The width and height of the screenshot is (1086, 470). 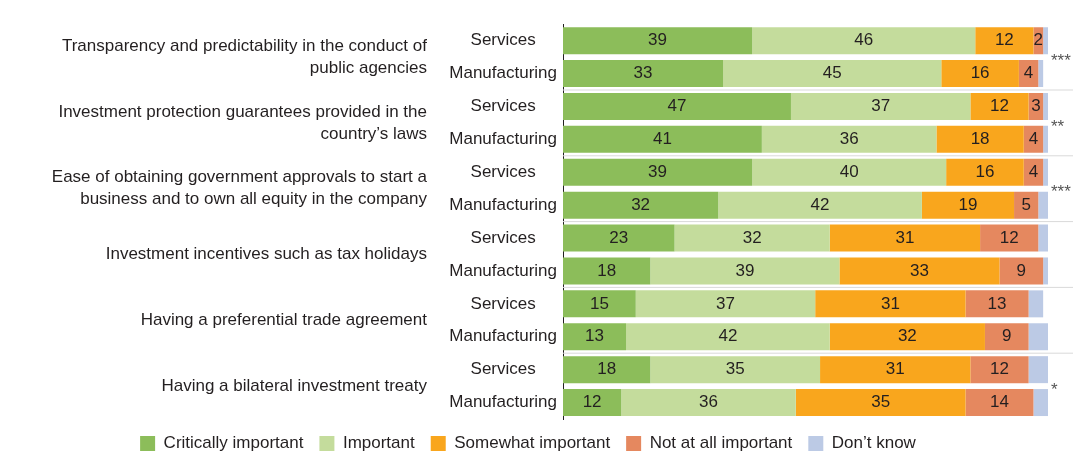 What do you see at coordinates (849, 139) in the screenshot?
I see `data-label: 36` at bounding box center [849, 139].